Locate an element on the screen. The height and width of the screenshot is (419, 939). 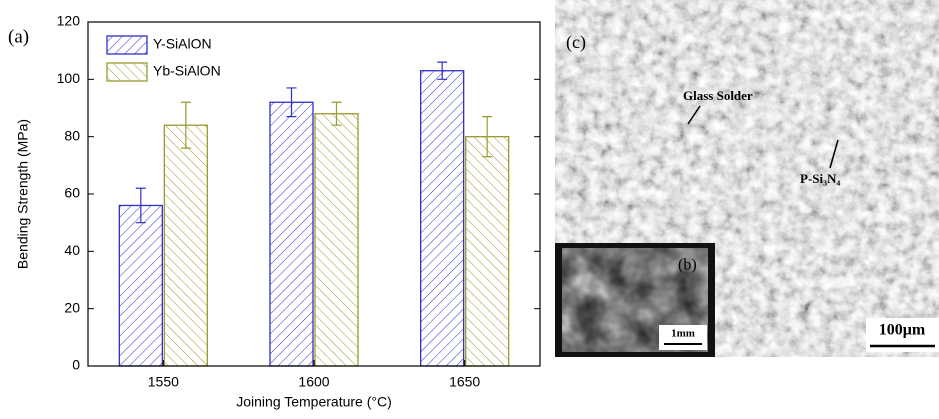
scale-label: 1mm is located at coordinates (683, 334).